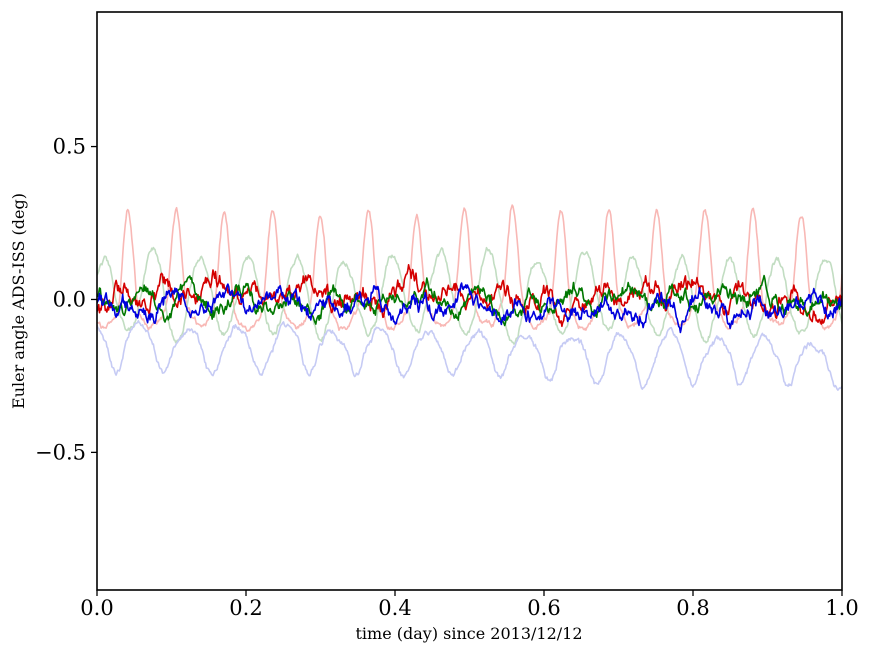 This screenshot has width=875, height=666. I want to click on x-tick-label: 0.6, so click(543, 608).